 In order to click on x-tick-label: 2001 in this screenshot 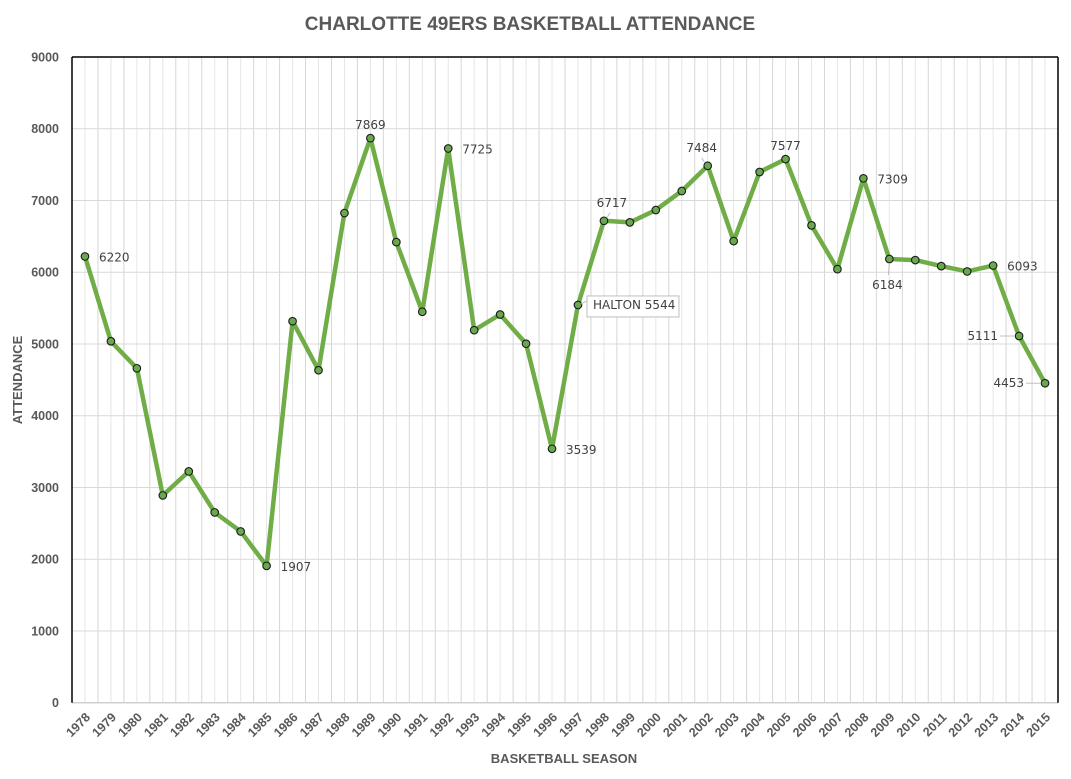, I will do `click(675, 725)`.